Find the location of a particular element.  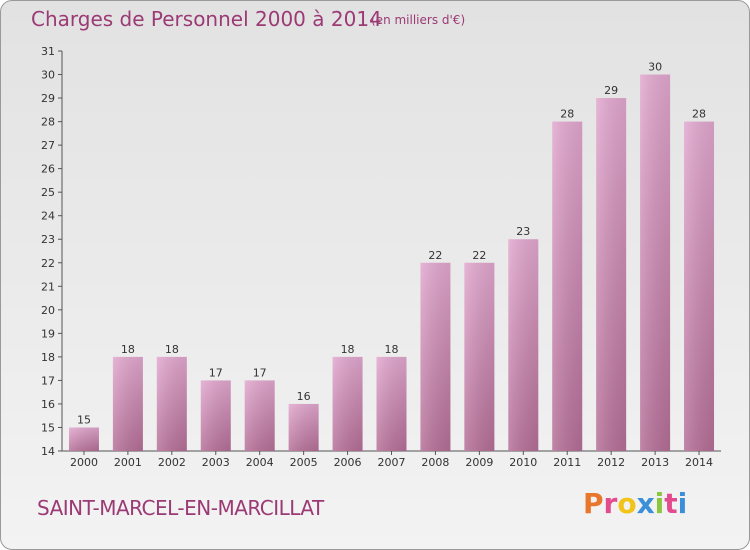

y-tick-label: 29 is located at coordinates (48, 98).